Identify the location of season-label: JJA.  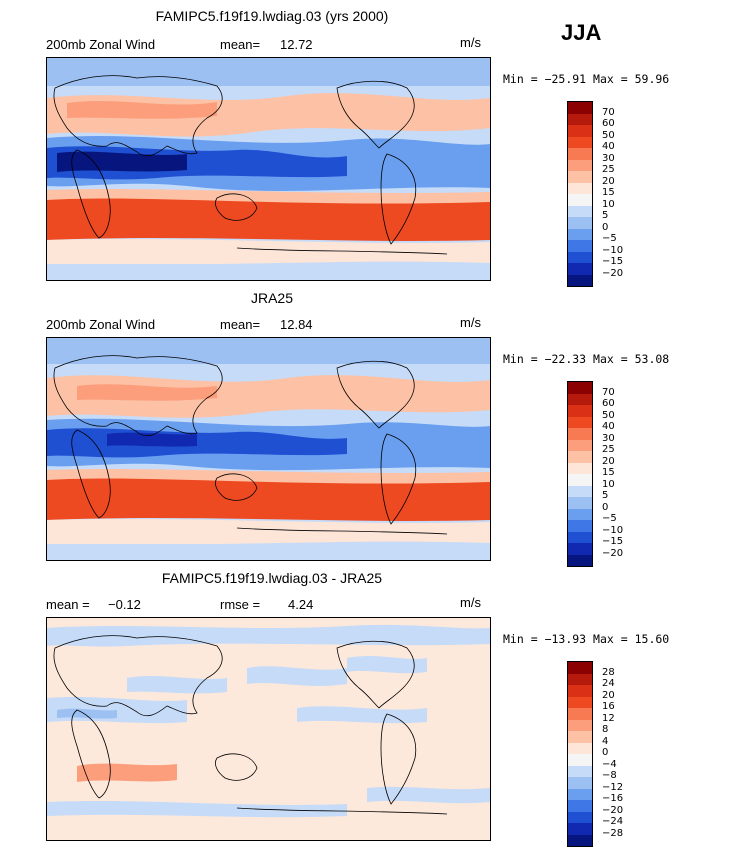
(581, 32).